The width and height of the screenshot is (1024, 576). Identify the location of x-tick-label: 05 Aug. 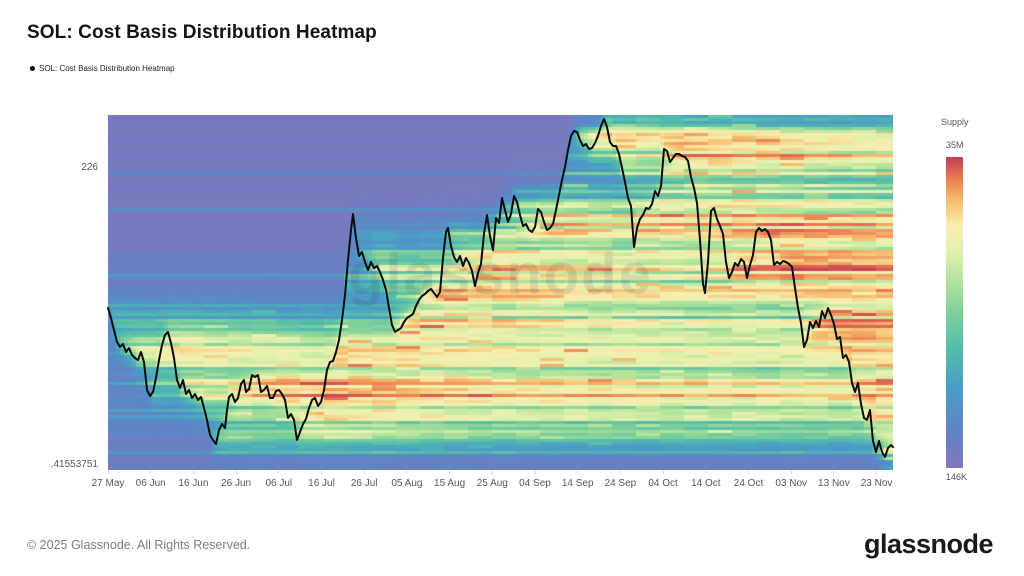
(407, 483).